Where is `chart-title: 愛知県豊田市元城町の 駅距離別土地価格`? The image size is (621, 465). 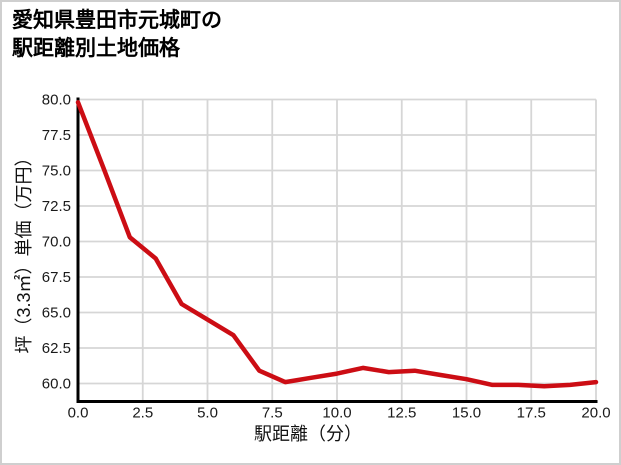
chart-title: 愛知県豊田市元城町の 駅距離別土地価格 is located at coordinates (117, 35).